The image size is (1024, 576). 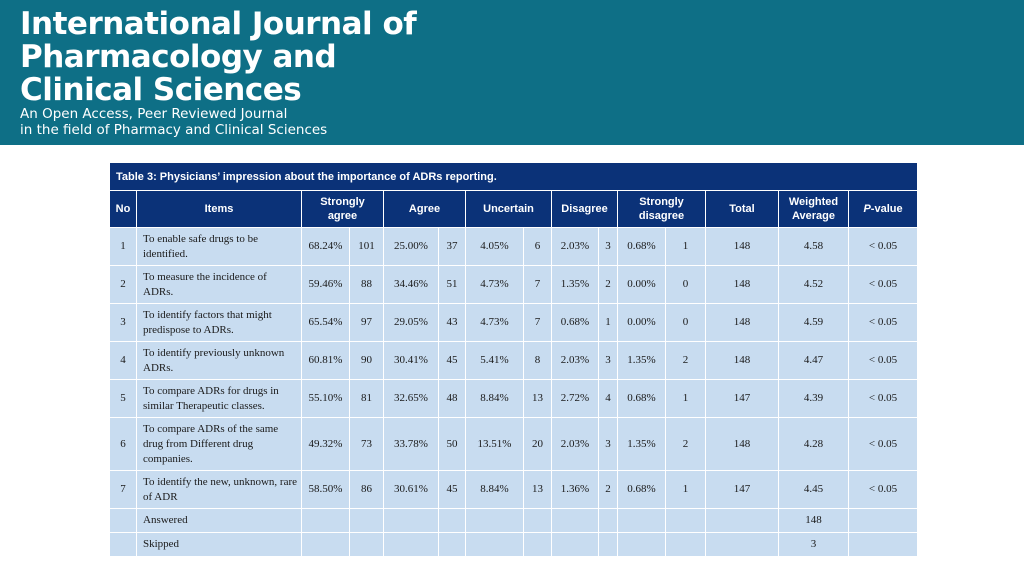 I want to click on cell-a-pct: 25.00%, so click(x=411, y=246).